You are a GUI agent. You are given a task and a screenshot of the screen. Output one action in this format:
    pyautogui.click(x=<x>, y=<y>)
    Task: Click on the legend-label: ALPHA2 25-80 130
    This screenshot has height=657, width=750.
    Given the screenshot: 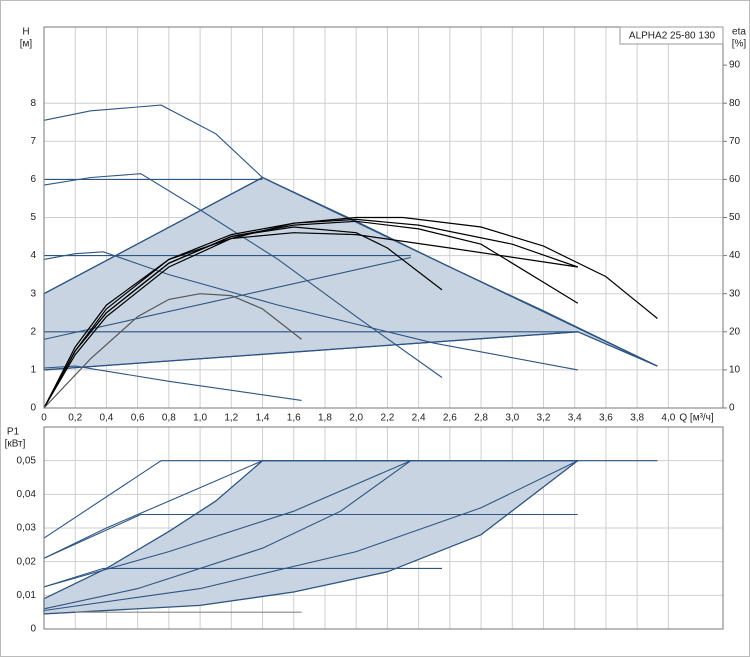 What is the action you would take?
    pyautogui.click(x=672, y=36)
    